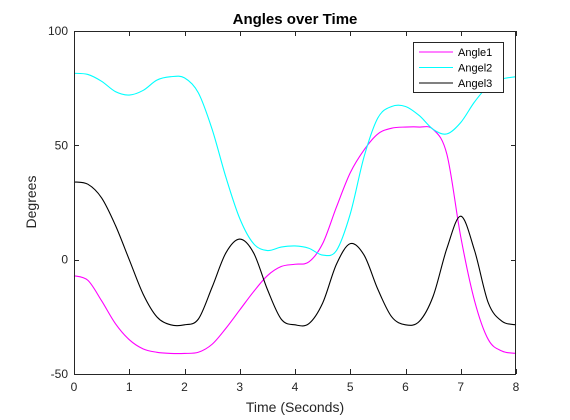 This screenshot has height=420, width=570. What do you see at coordinates (405, 387) in the screenshot?
I see `x-tick-label: 6` at bounding box center [405, 387].